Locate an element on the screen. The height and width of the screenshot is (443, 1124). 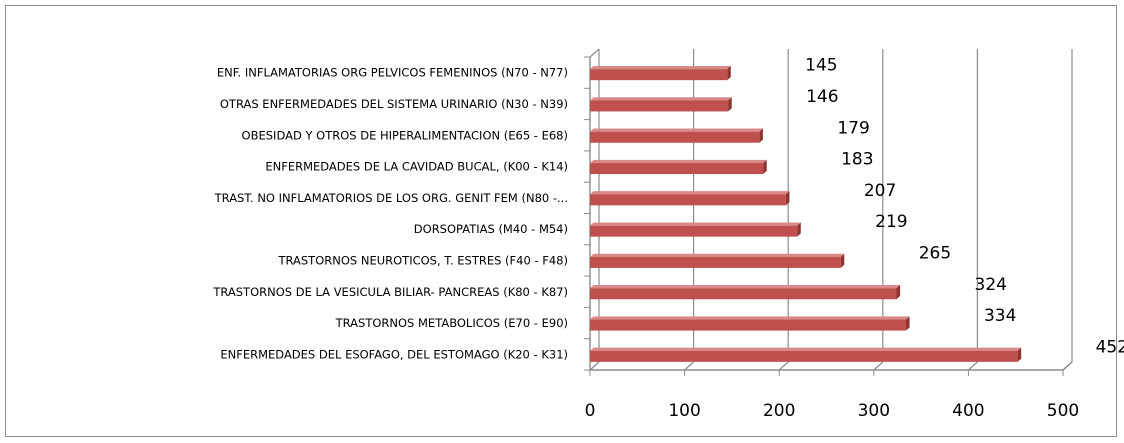
x-tick-label: 400 is located at coordinates (968, 411).